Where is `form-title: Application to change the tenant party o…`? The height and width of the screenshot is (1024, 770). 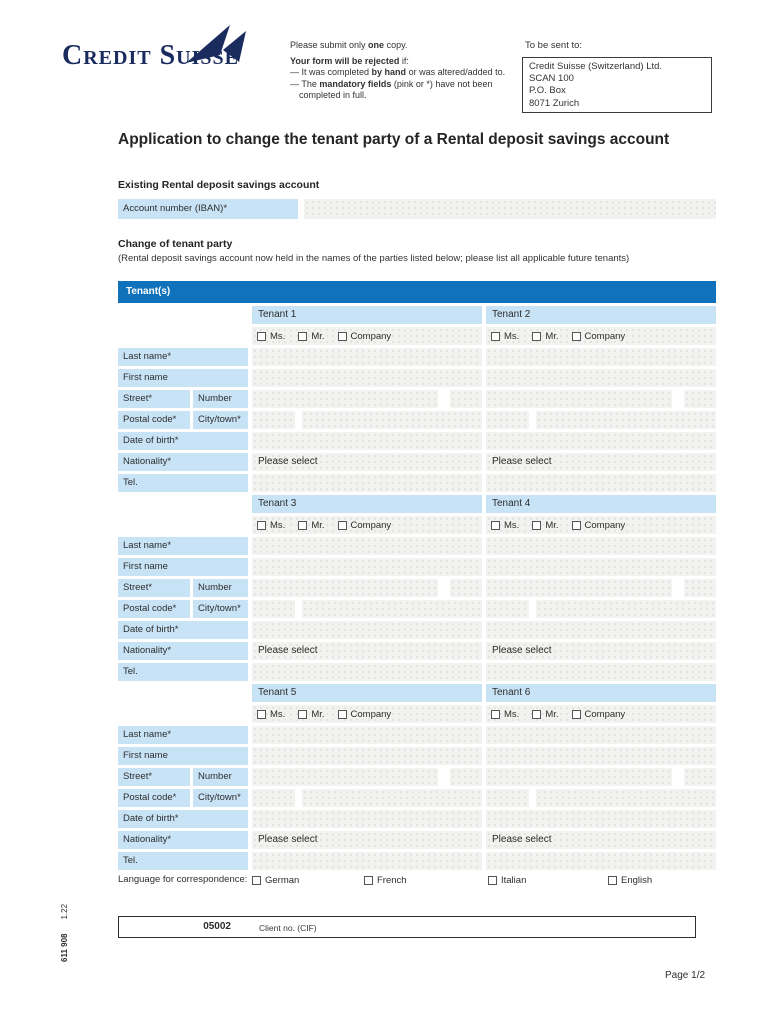 form-title: Application to change the tenant party o… is located at coordinates (394, 139).